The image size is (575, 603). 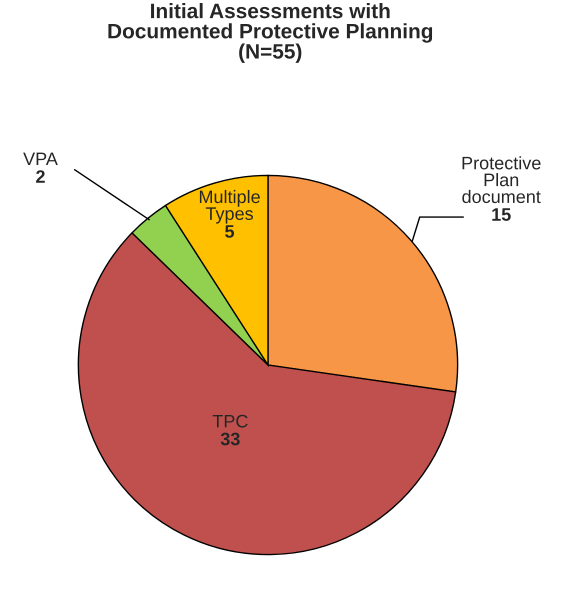 What do you see at coordinates (229, 231) in the screenshot?
I see `data-label: 5` at bounding box center [229, 231].